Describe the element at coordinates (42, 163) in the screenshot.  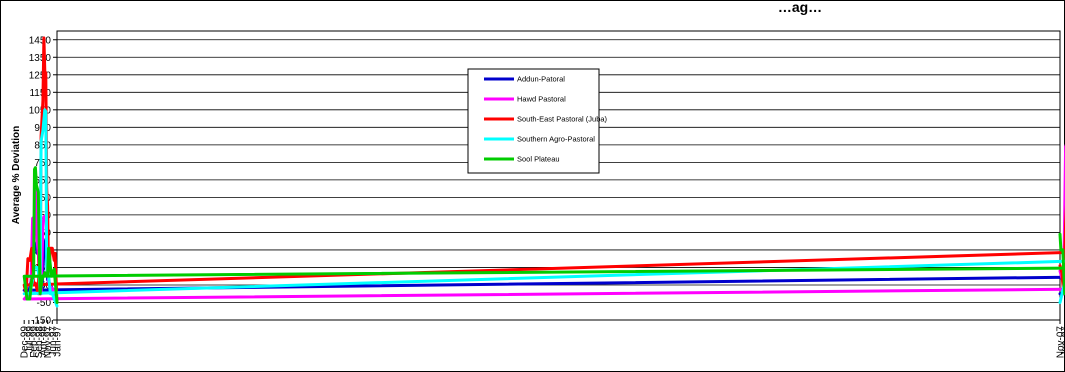
I see `y-tick-label: 750` at that location.